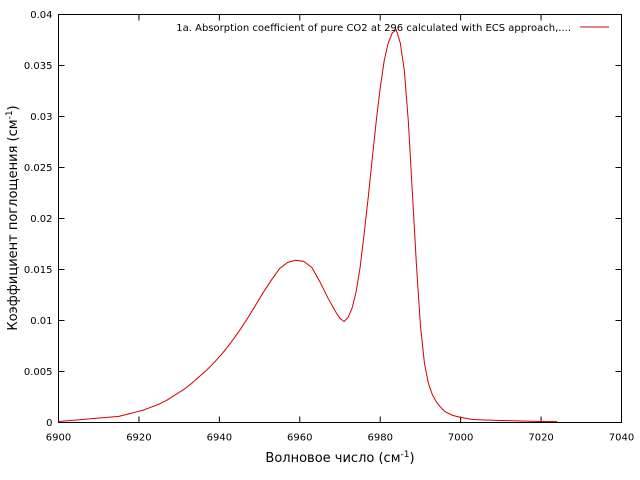  I want to click on x-tick-label: 6980, so click(379, 438).